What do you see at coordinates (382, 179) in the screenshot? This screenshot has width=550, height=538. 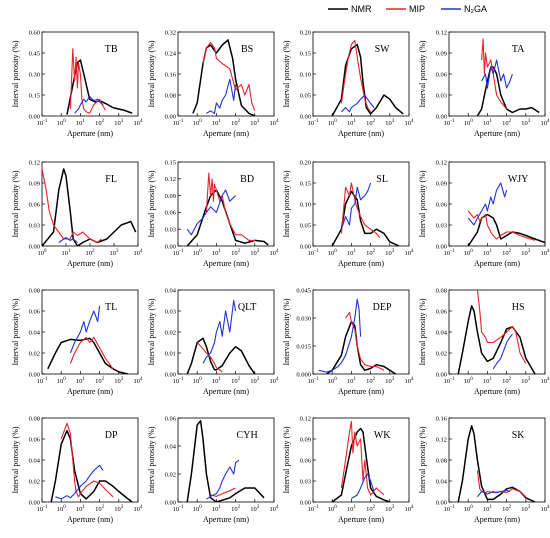 I see `panel-title-sl: SL` at bounding box center [382, 179].